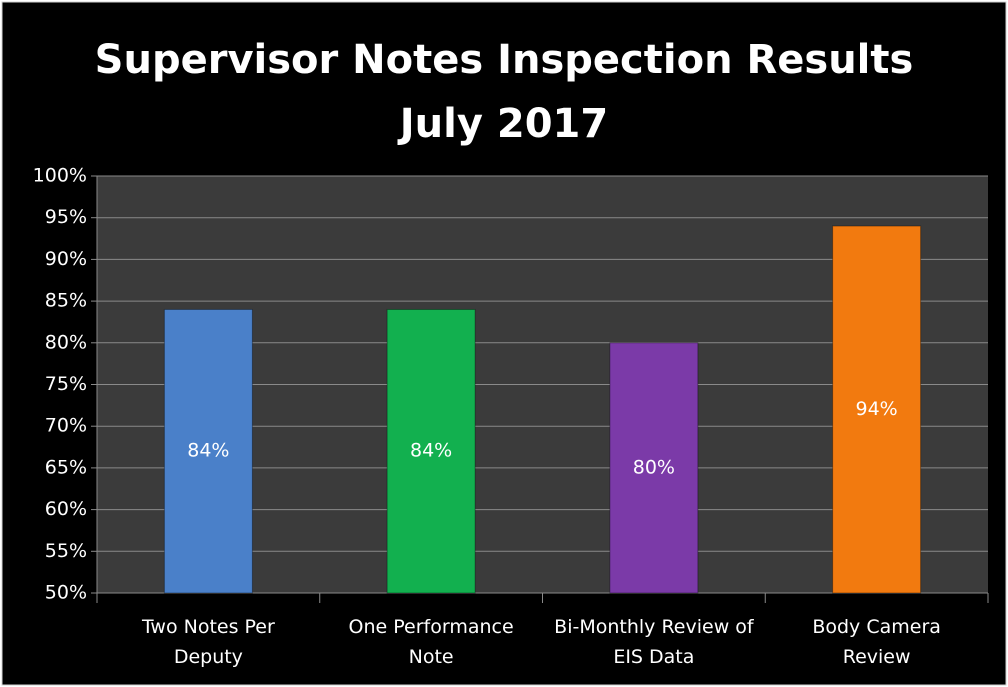 This screenshot has height=687, width=1008. Describe the element at coordinates (66, 426) in the screenshot. I see `y-tick-label: 70%` at that location.